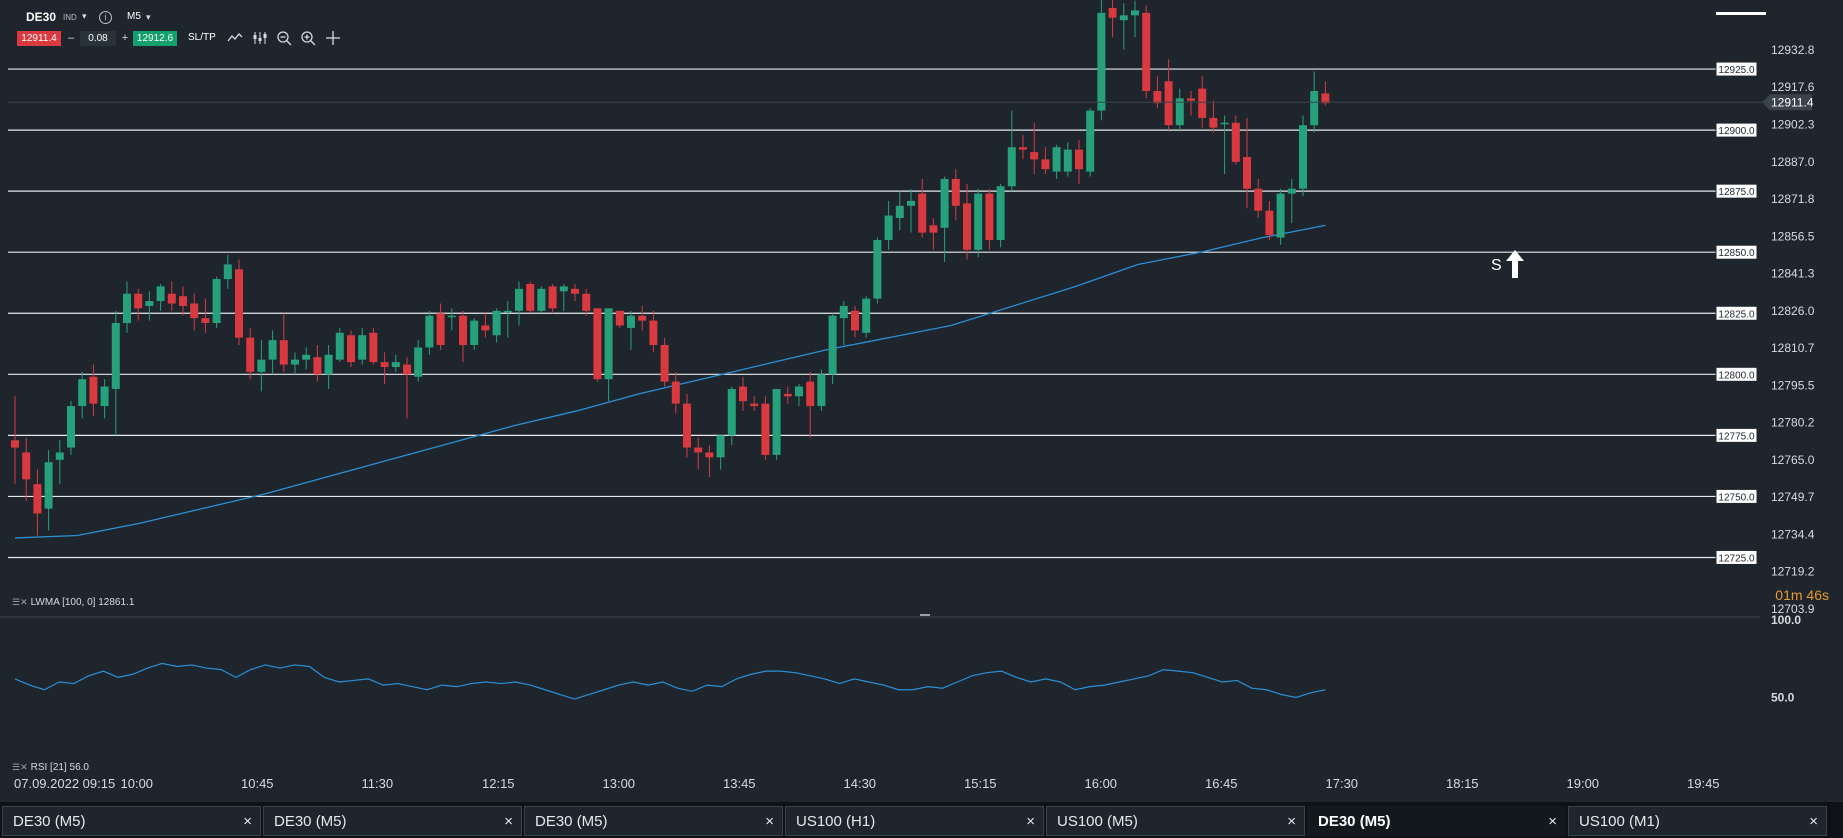 The image size is (1843, 838). Describe the element at coordinates (1697, 821) in the screenshot. I see `chart-tab: US100 (M1) ×` at that location.